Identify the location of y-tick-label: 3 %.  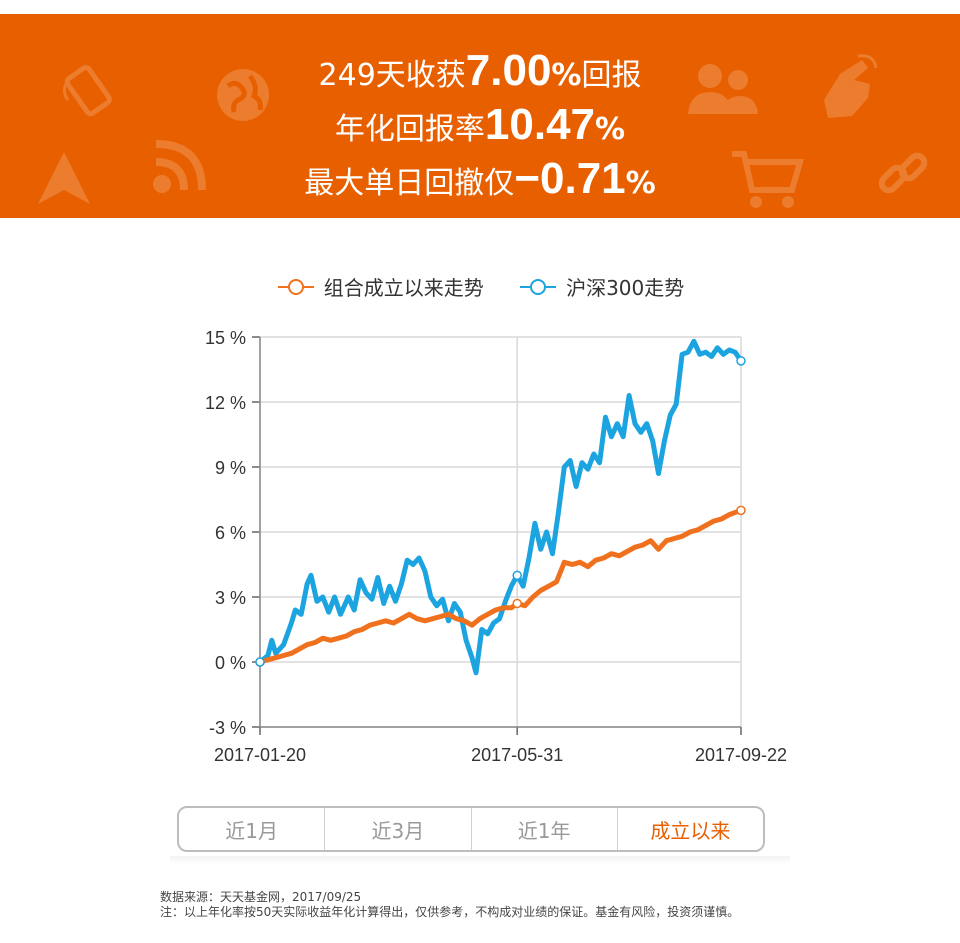
(230, 598).